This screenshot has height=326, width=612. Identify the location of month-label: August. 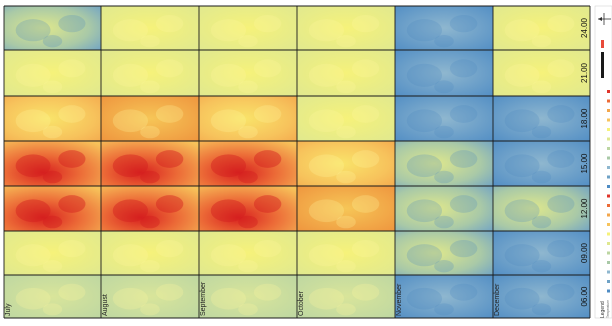
(105, 305).